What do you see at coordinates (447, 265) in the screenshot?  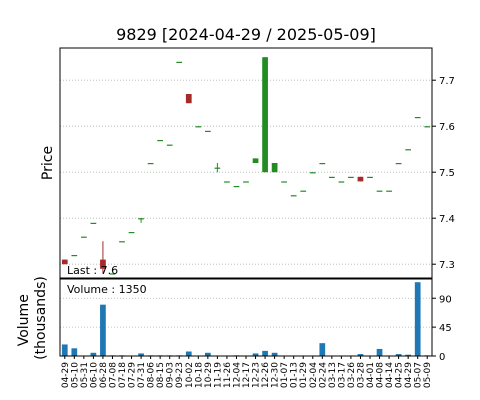 I see `price-tick-label: 7.3` at bounding box center [447, 265].